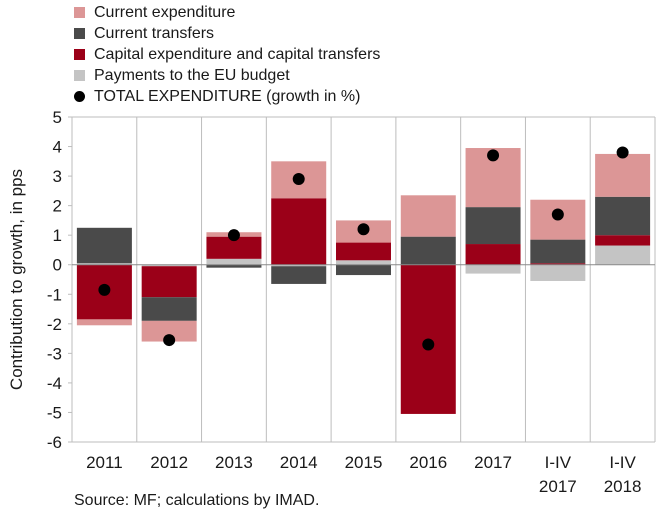  Describe the element at coordinates (57, 117) in the screenshot. I see `y-tick-label: 5` at that location.